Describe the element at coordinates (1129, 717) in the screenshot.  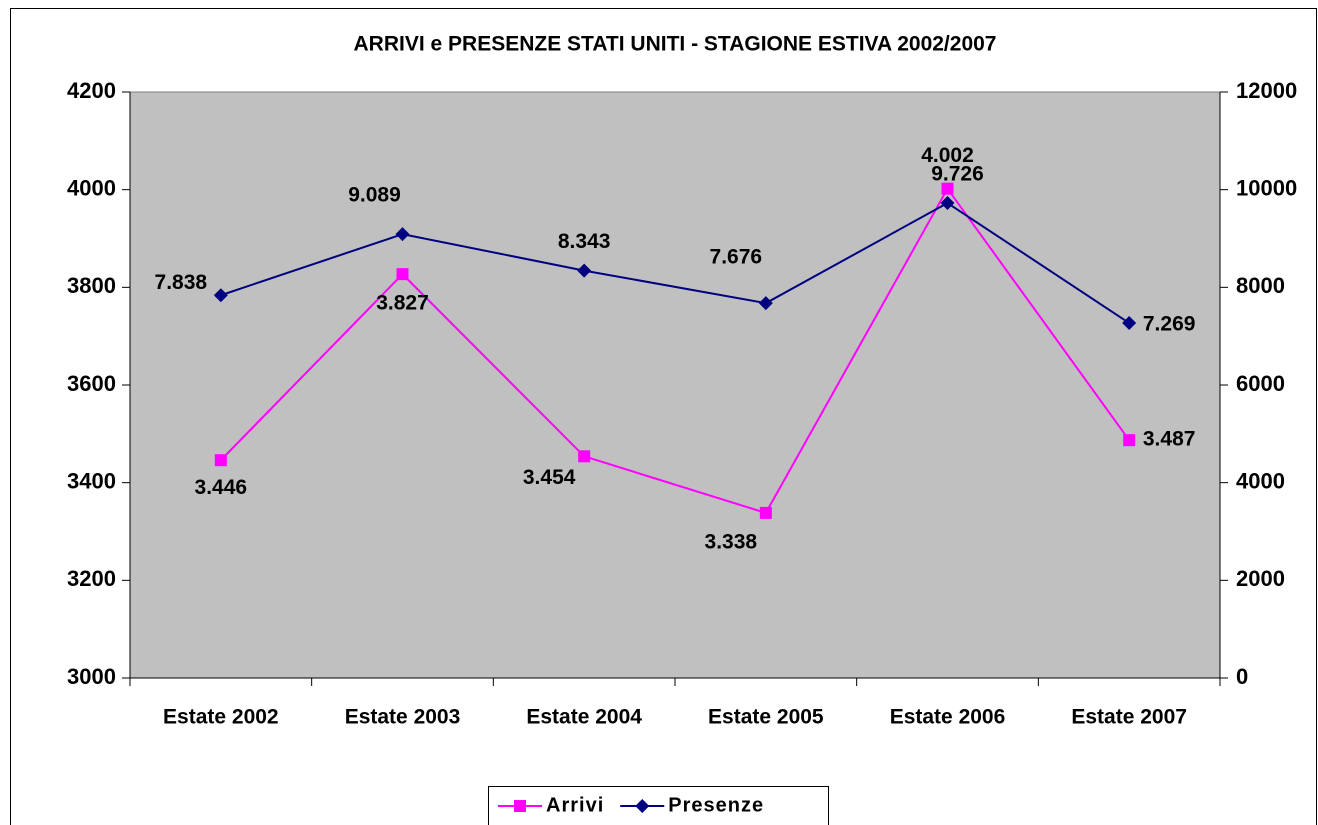
I see `x-tick-label: Estate 2007` at that location.